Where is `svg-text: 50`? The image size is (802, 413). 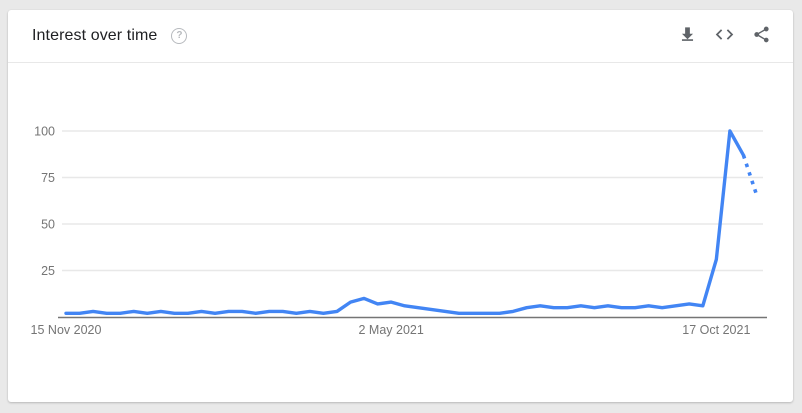 svg-text: 50 is located at coordinates (48, 225).